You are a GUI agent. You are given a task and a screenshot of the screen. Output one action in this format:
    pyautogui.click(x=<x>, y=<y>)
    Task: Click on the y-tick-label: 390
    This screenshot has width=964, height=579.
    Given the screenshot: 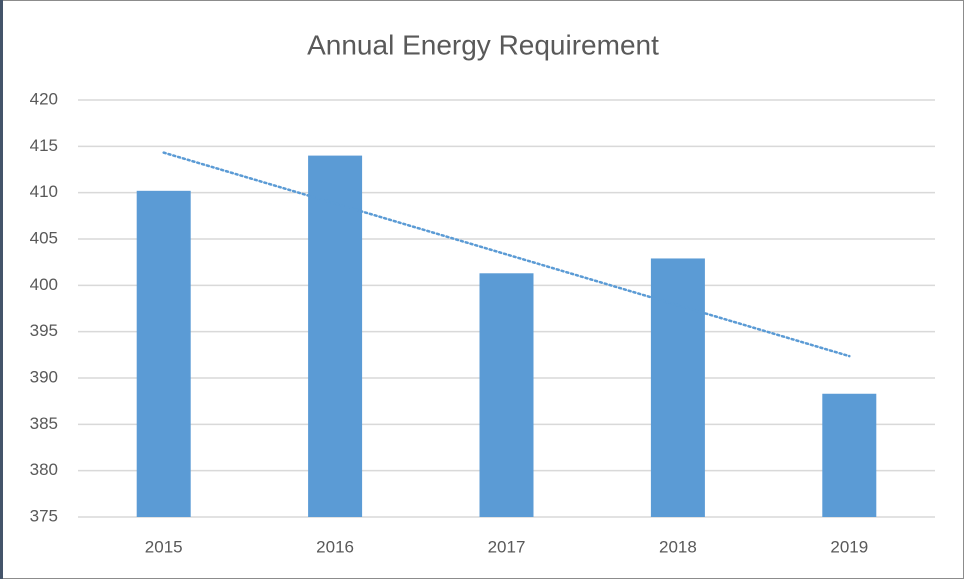 What is the action you would take?
    pyautogui.click(x=44, y=376)
    